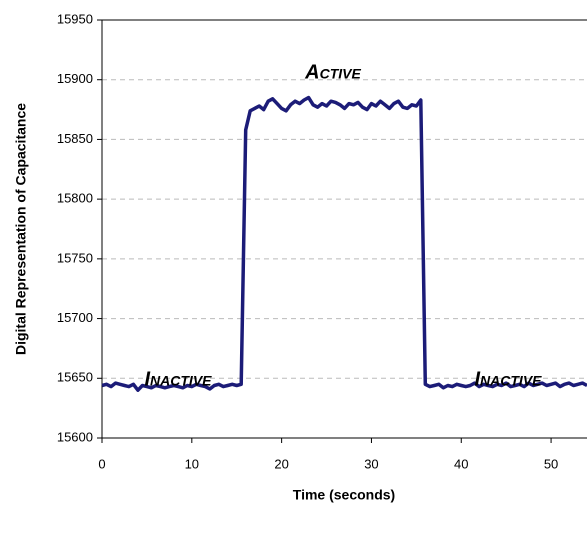 The height and width of the screenshot is (535, 587). Describe the element at coordinates (344, 495) in the screenshot. I see `x-axis-label: Time (seconds)` at that location.